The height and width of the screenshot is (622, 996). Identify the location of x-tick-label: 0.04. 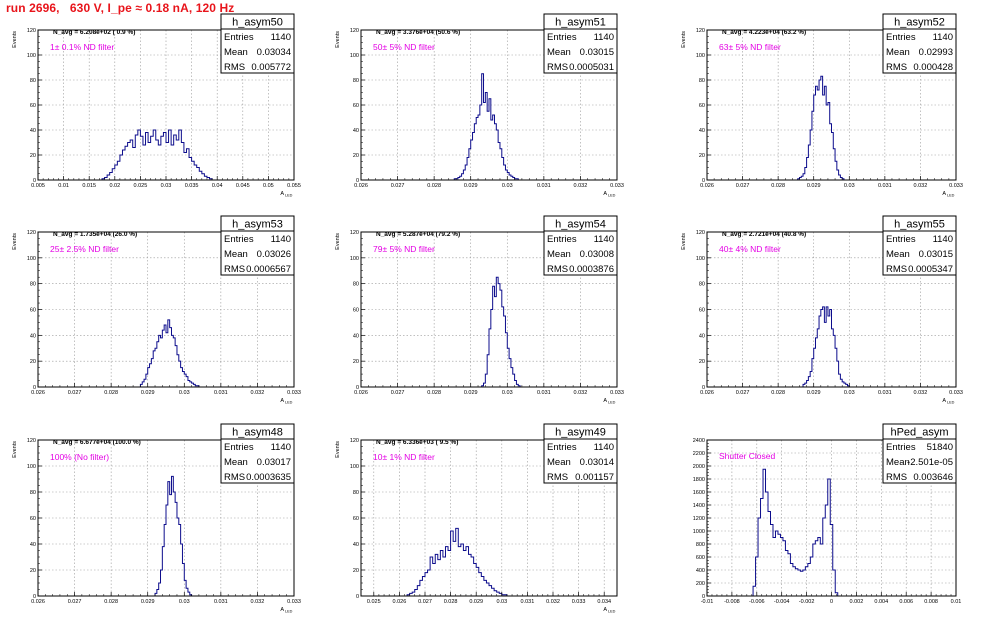
(217, 186).